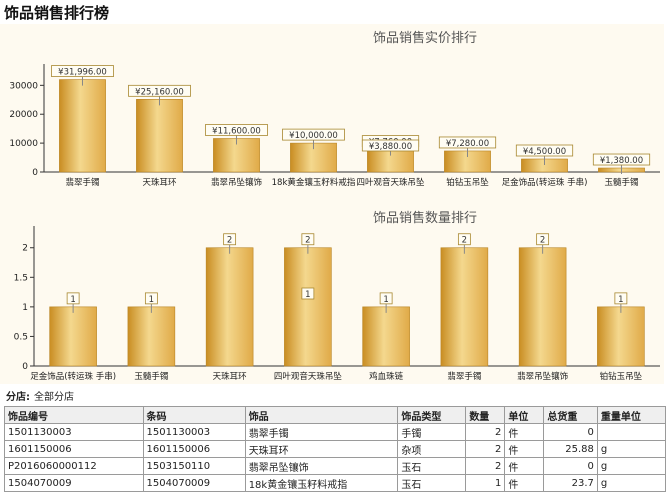 This screenshot has width=672, height=498. Describe the element at coordinates (21, 278) in the screenshot. I see `quantity-y-tick-label: 1.5` at that location.